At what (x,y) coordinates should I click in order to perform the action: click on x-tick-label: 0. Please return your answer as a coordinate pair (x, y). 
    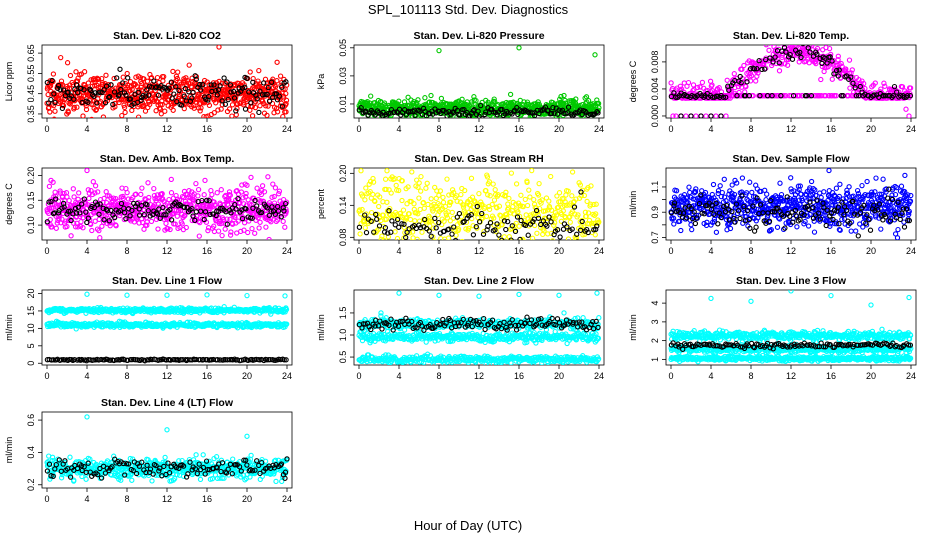
    Looking at the image, I should click on (670, 251).